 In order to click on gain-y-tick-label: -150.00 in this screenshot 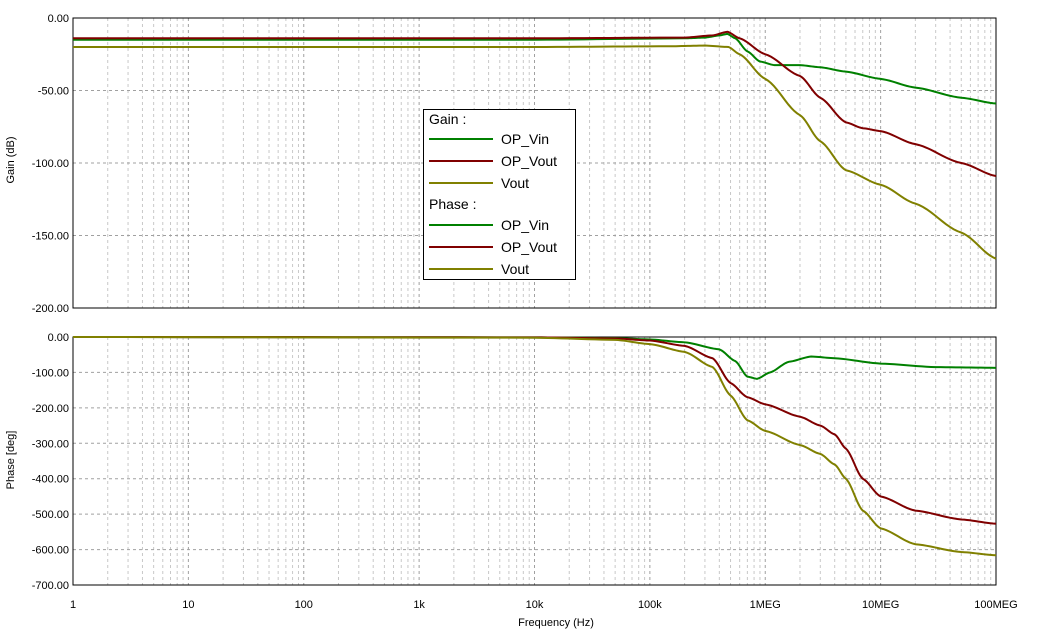, I will do `click(50, 237)`.